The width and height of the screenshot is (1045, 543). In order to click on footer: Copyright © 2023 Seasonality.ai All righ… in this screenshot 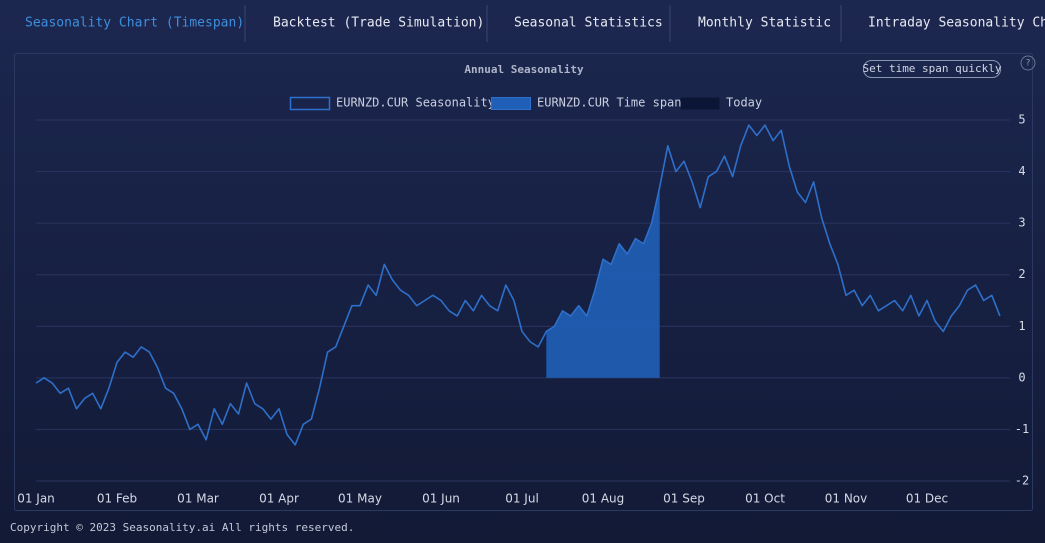, I will do `click(182, 527)`.